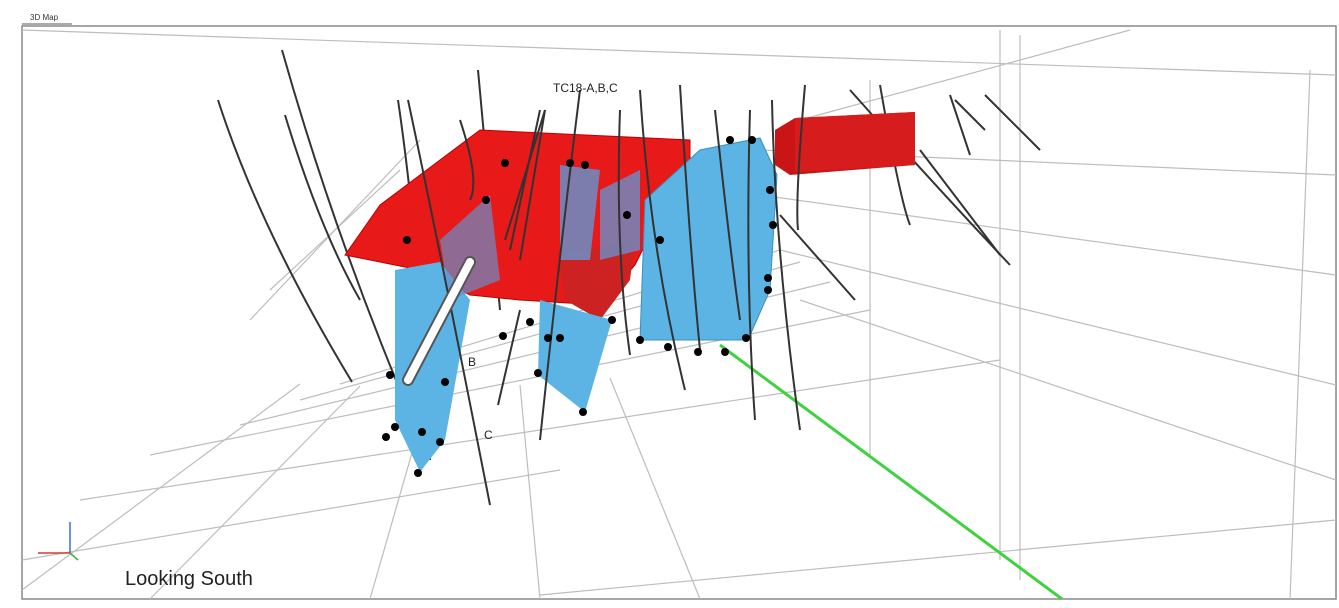 The height and width of the screenshot is (608, 1339). Describe the element at coordinates (44, 17) in the screenshot. I see `window-title: 3D Map` at that location.